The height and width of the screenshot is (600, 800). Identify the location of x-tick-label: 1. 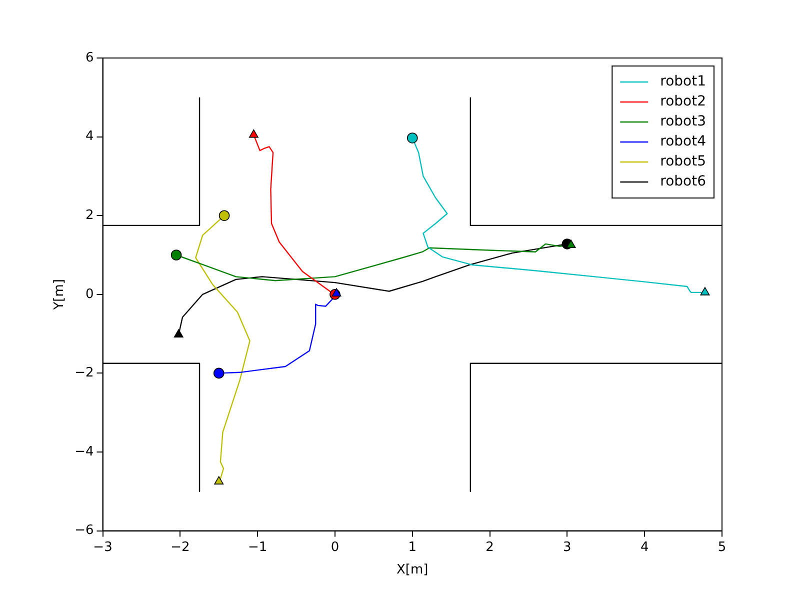
(412, 547).